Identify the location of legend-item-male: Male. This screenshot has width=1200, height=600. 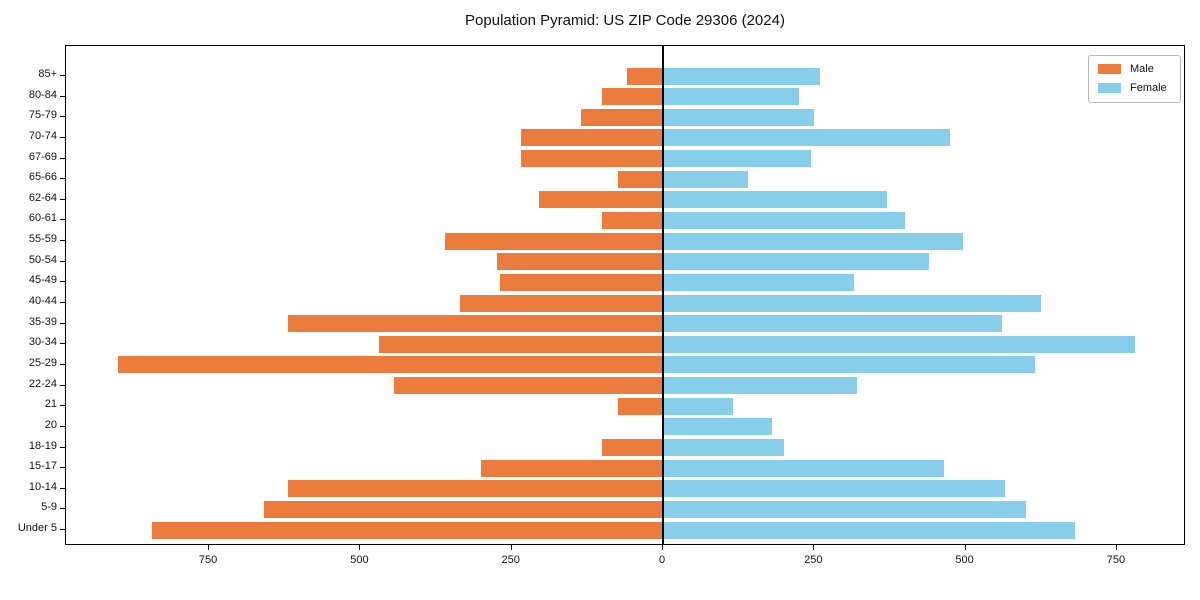
(1134, 69).